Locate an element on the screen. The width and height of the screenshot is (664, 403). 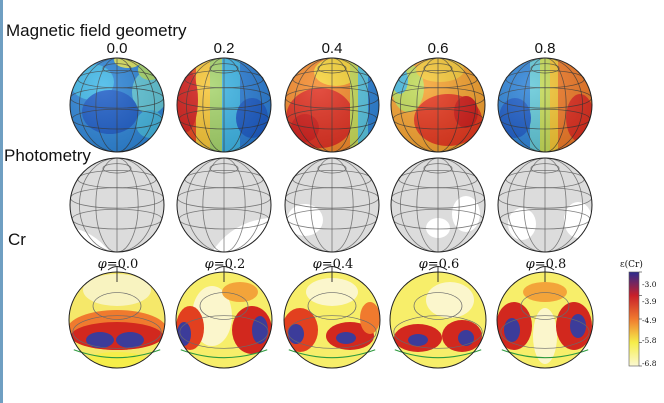
row-label-cr: Cr is located at coordinates (17, 239).